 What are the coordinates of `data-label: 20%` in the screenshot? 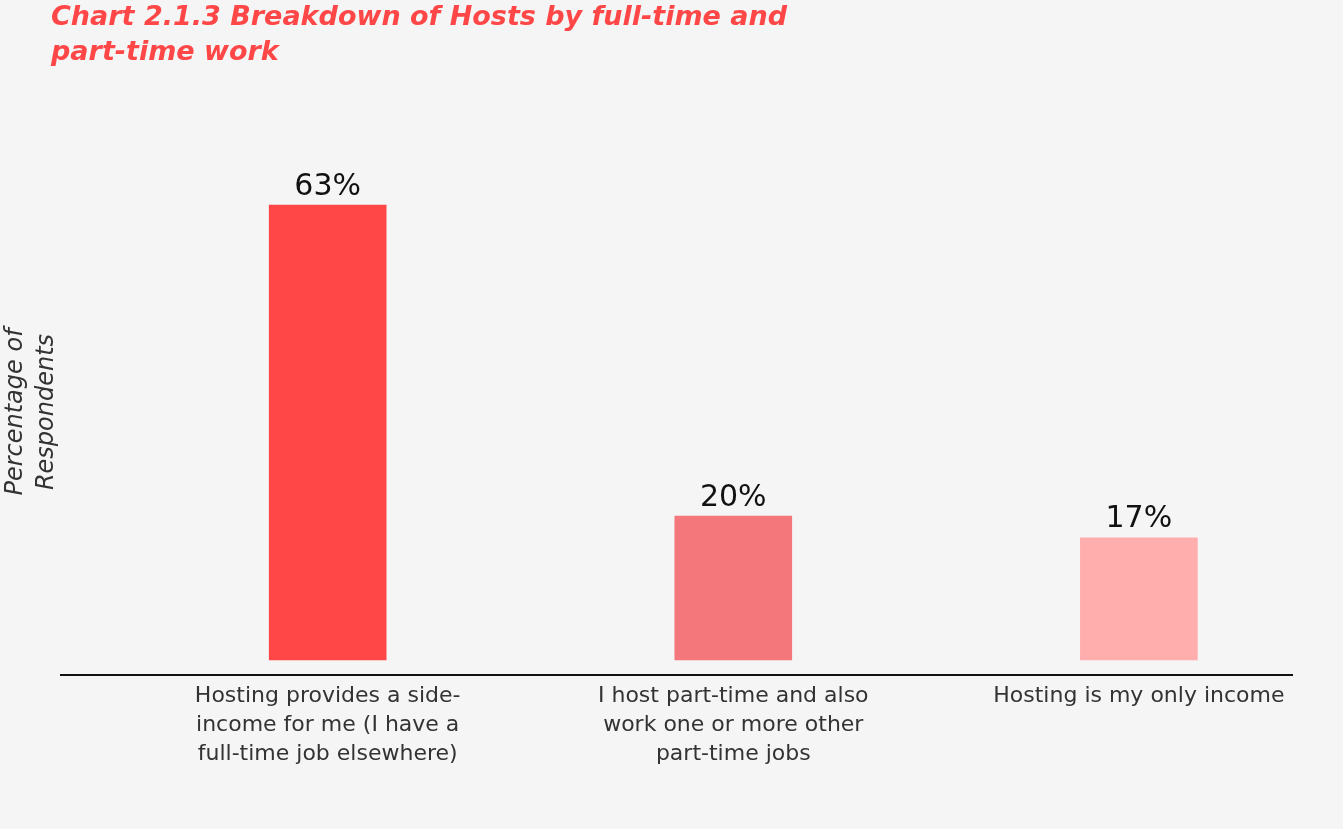 It's located at (733, 495).